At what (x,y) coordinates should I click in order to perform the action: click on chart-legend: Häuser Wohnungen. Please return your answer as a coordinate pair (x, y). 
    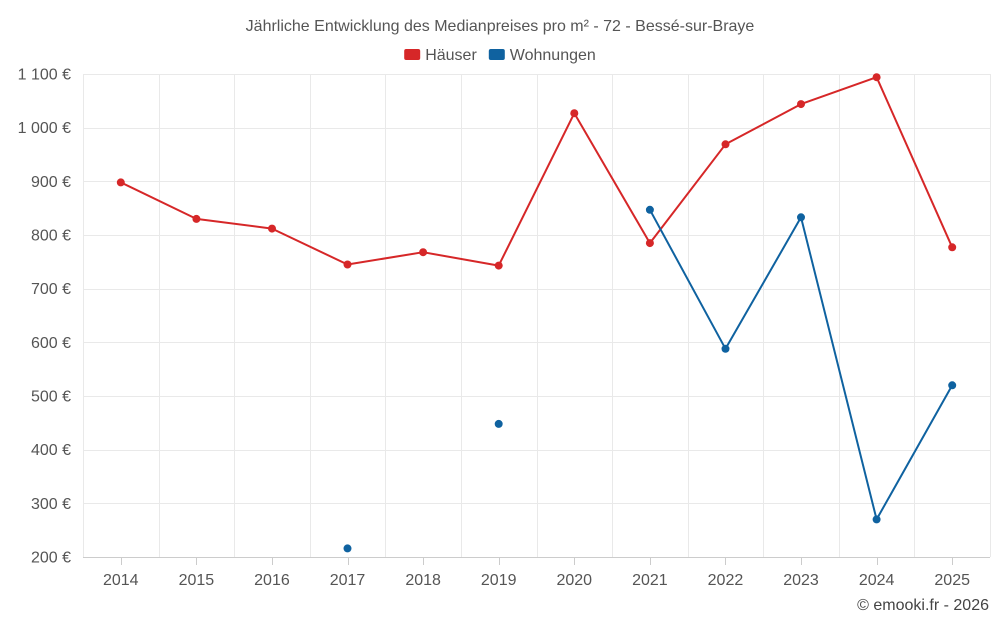
    Looking at the image, I should click on (500, 55).